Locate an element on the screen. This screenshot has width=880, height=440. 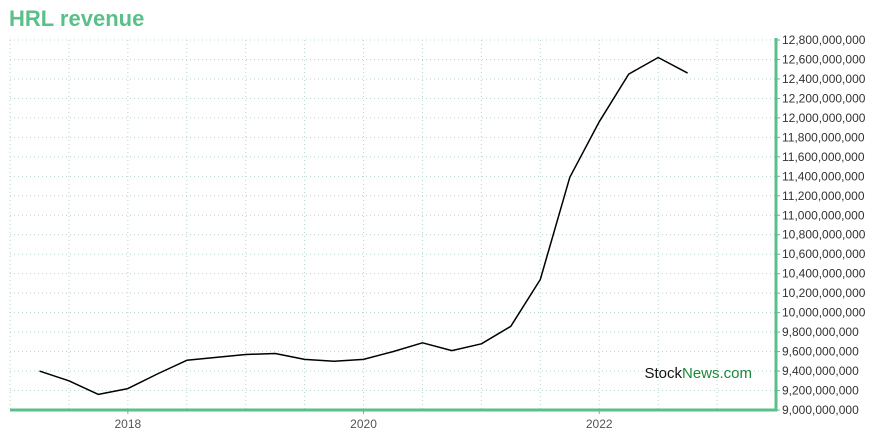
y-tick-label: 11,600,000,000 is located at coordinates (823, 157).